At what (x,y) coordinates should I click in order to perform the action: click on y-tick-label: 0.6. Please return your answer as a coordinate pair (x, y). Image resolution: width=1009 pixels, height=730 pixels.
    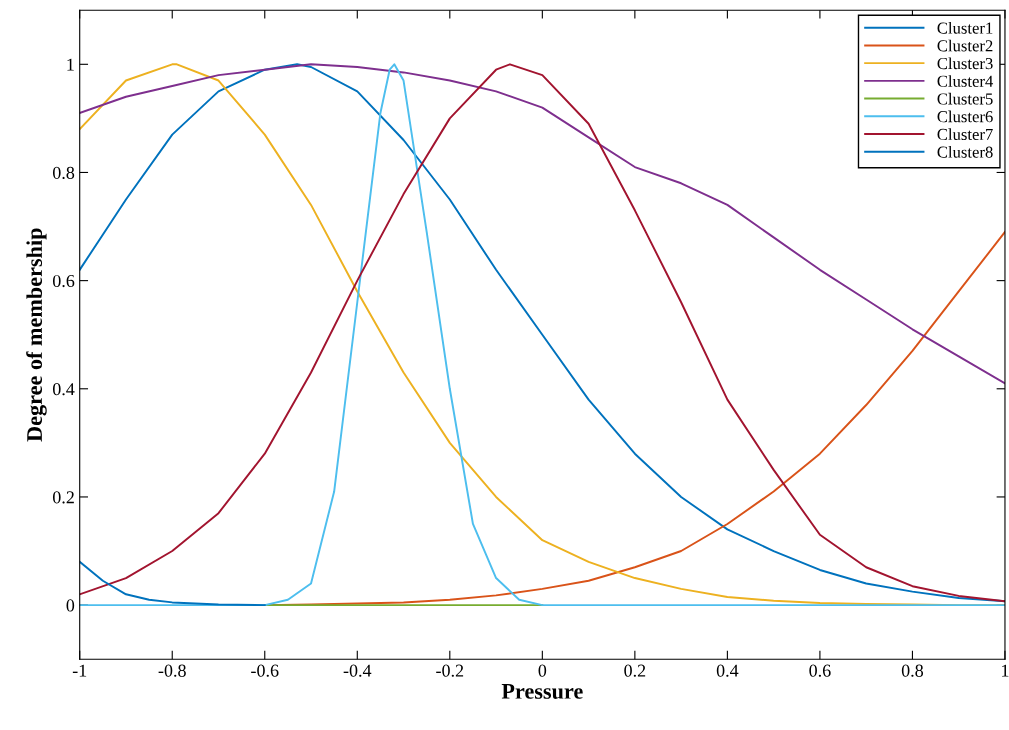
    Looking at the image, I should click on (63, 281).